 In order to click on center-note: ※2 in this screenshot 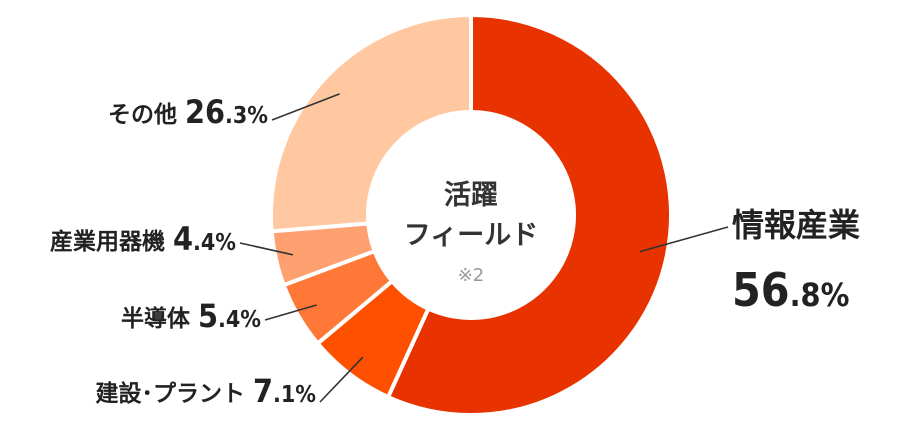, I will do `click(471, 275)`.